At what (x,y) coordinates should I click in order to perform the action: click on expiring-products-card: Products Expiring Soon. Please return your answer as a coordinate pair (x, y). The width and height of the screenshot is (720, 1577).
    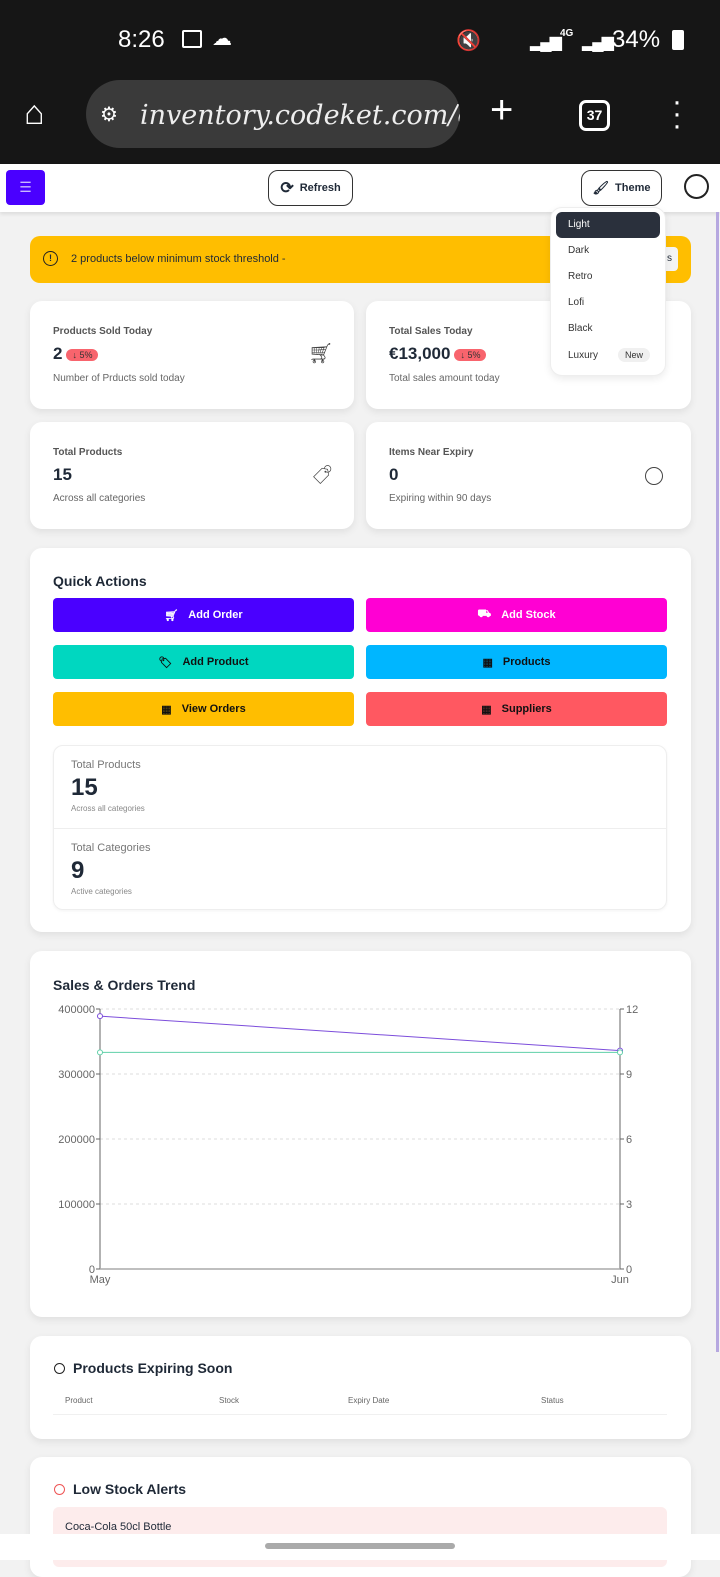
    Looking at the image, I should click on (360, 1387).